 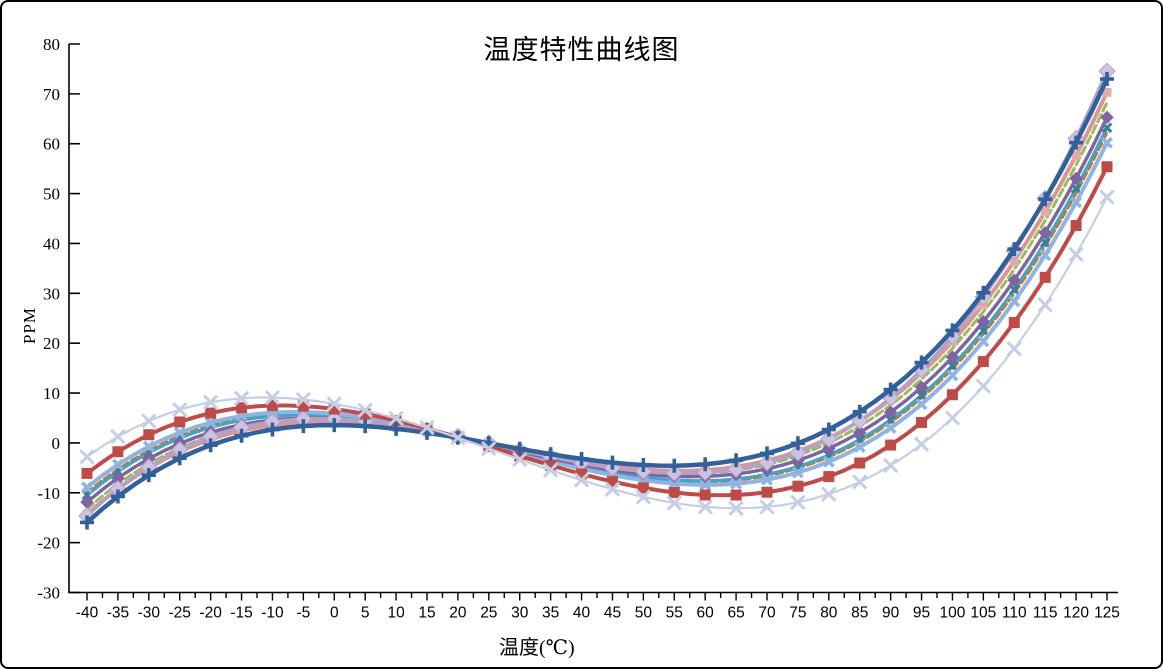 What do you see at coordinates (644, 613) in the screenshot?
I see `x-tick-label: 50` at bounding box center [644, 613].